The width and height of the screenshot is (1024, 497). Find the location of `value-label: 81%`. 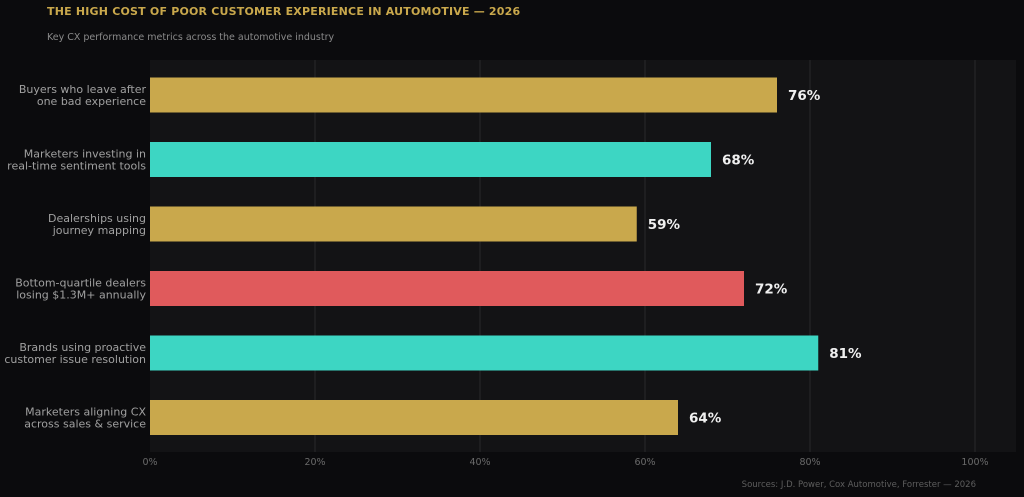

value-label: 81% is located at coordinates (845, 354).